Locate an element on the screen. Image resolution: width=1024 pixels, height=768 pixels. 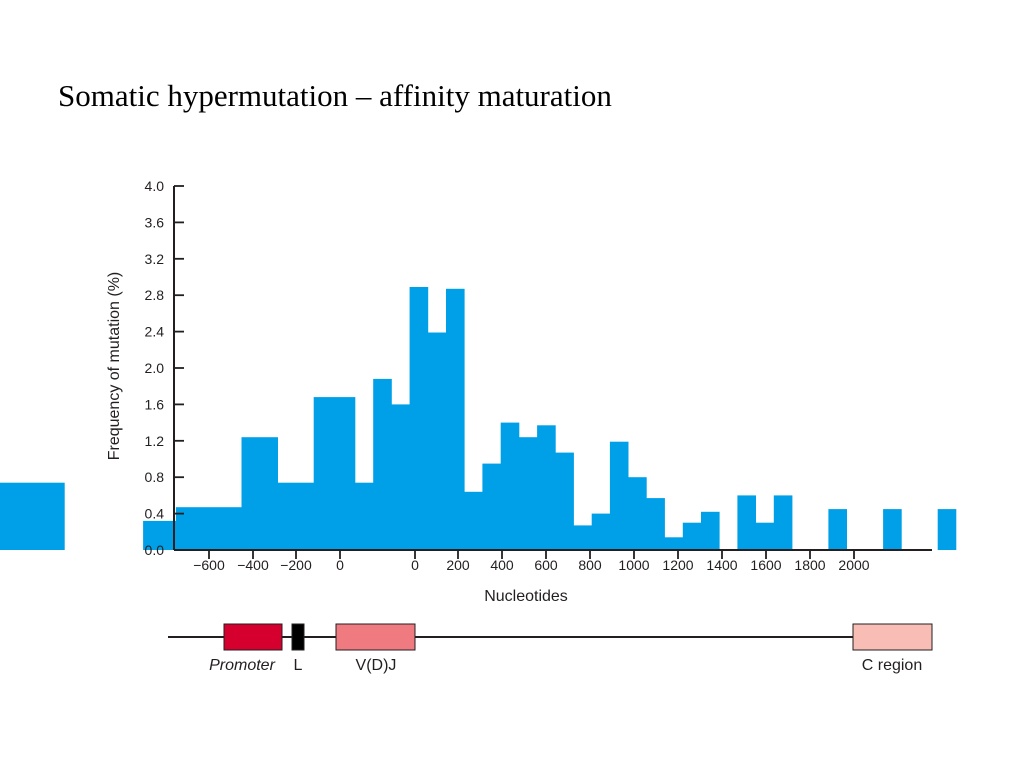
x-tick-label: −400 is located at coordinates (253, 565).